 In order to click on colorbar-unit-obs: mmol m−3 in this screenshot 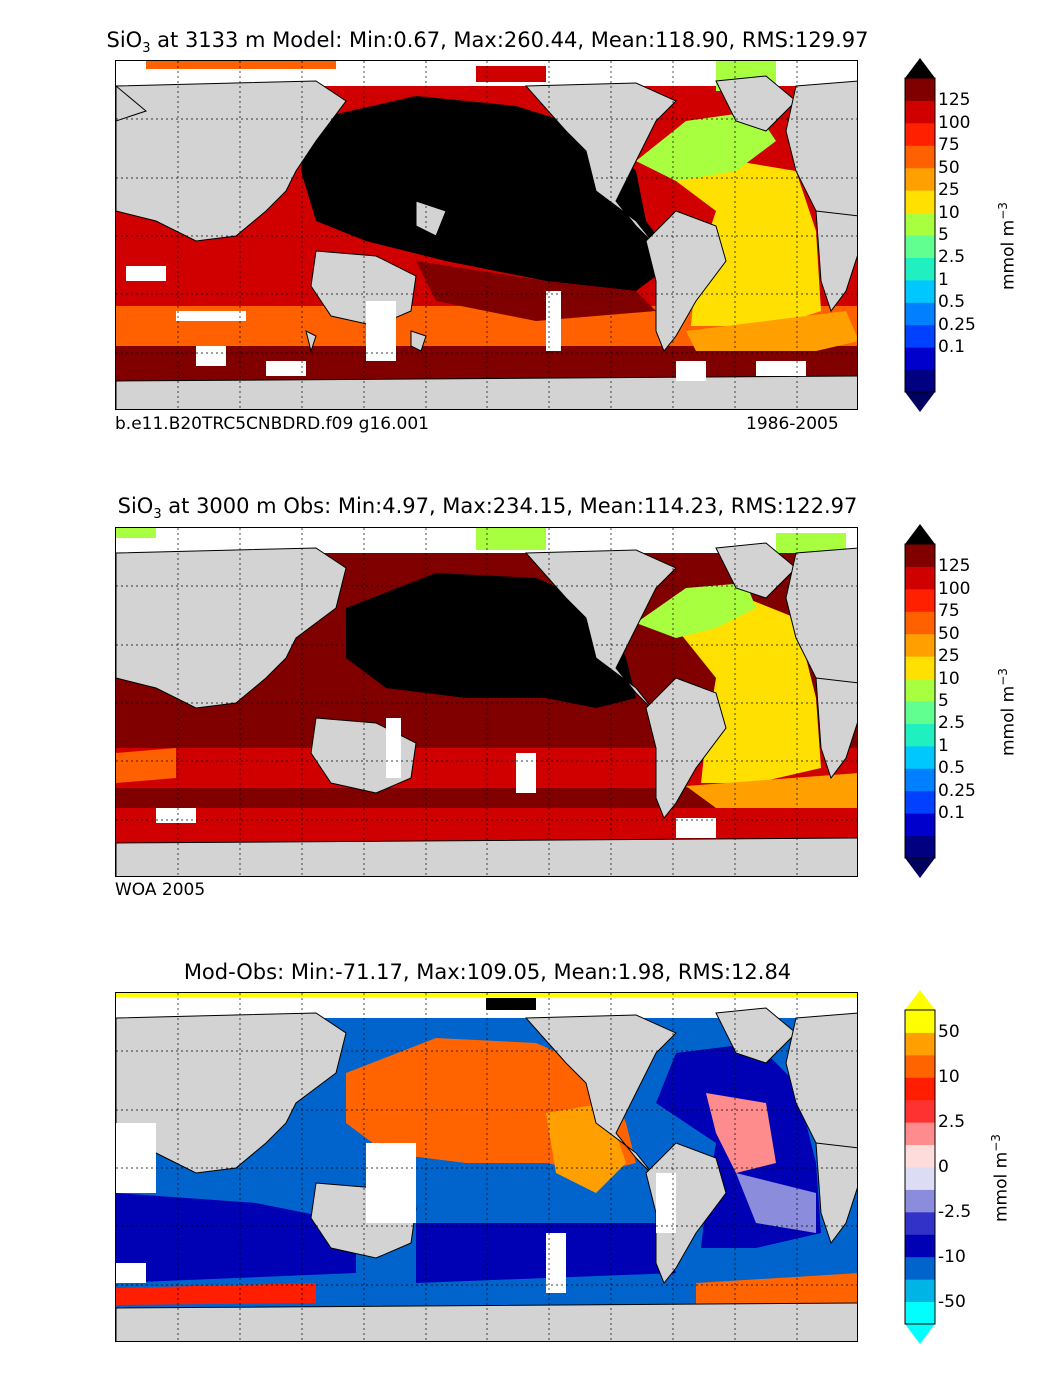, I will do `click(1007, 712)`.